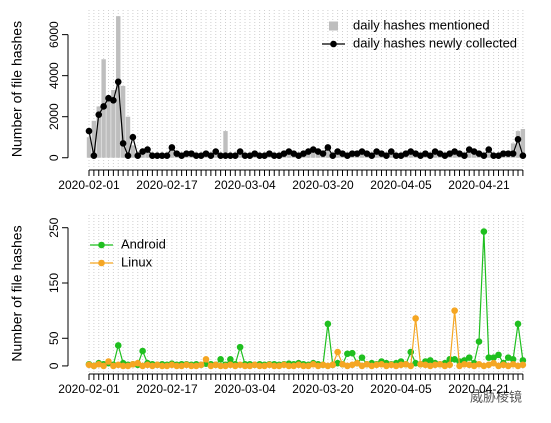 The width and height of the screenshot is (551, 423). Describe the element at coordinates (17, 89) in the screenshot. I see `y-axis-title: Number of file hashes` at that location.